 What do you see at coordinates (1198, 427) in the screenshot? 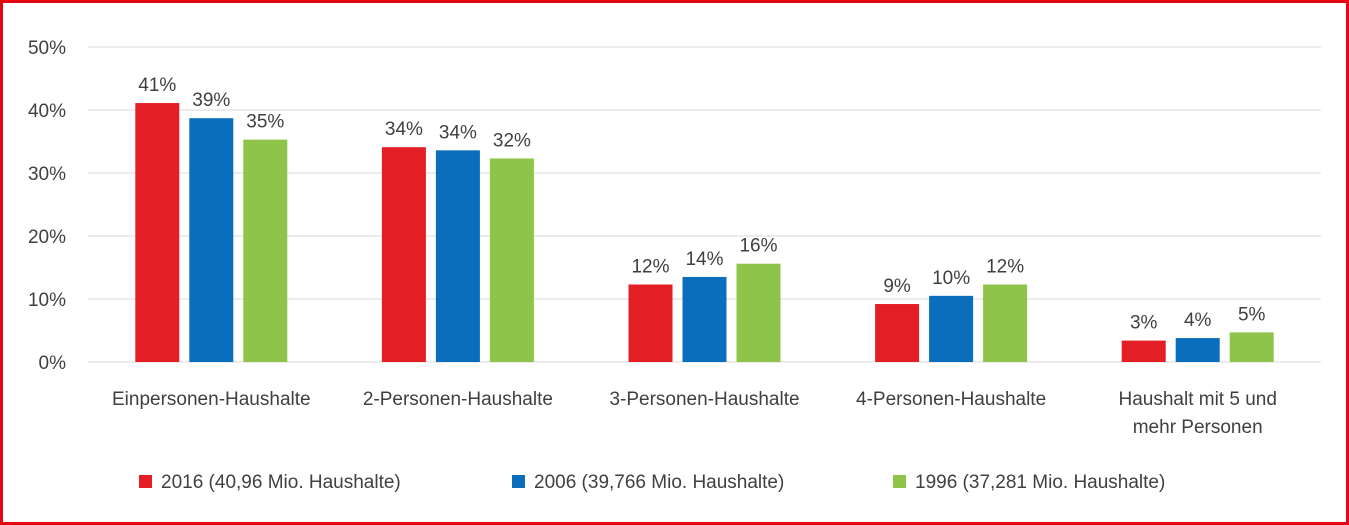
I see `category-label: mehr Personen` at bounding box center [1198, 427].